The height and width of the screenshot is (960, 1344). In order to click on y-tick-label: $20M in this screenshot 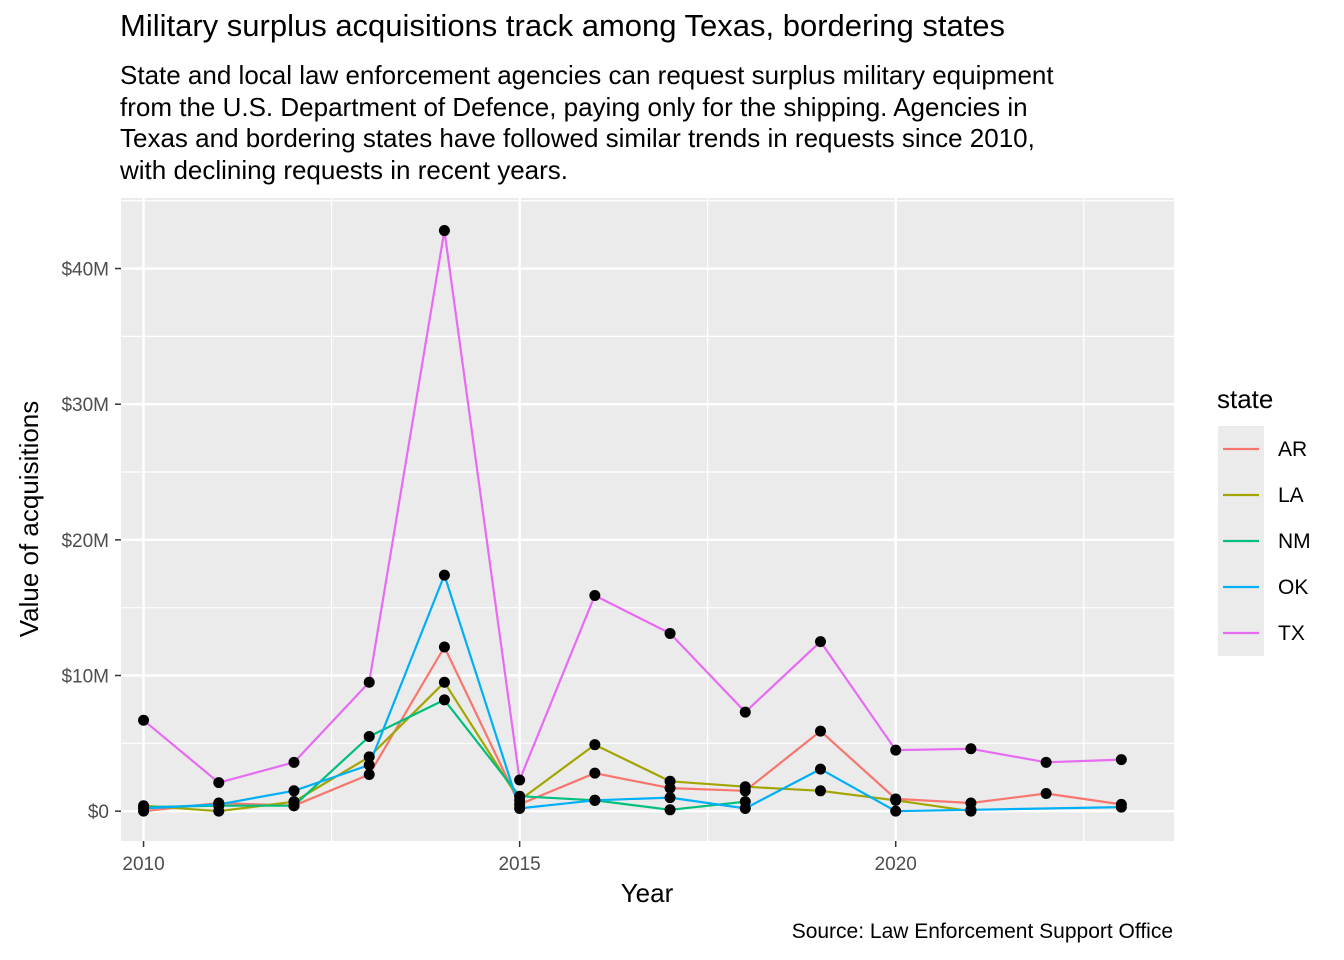, I will do `click(85, 541)`.